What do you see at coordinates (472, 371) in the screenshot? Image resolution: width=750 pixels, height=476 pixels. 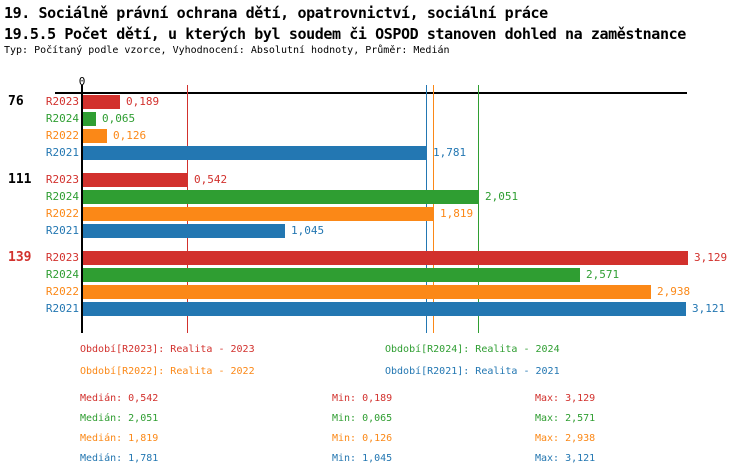 I see `legend-item-r2021: Období[R2021]: Realita - 2021` at bounding box center [472, 371].